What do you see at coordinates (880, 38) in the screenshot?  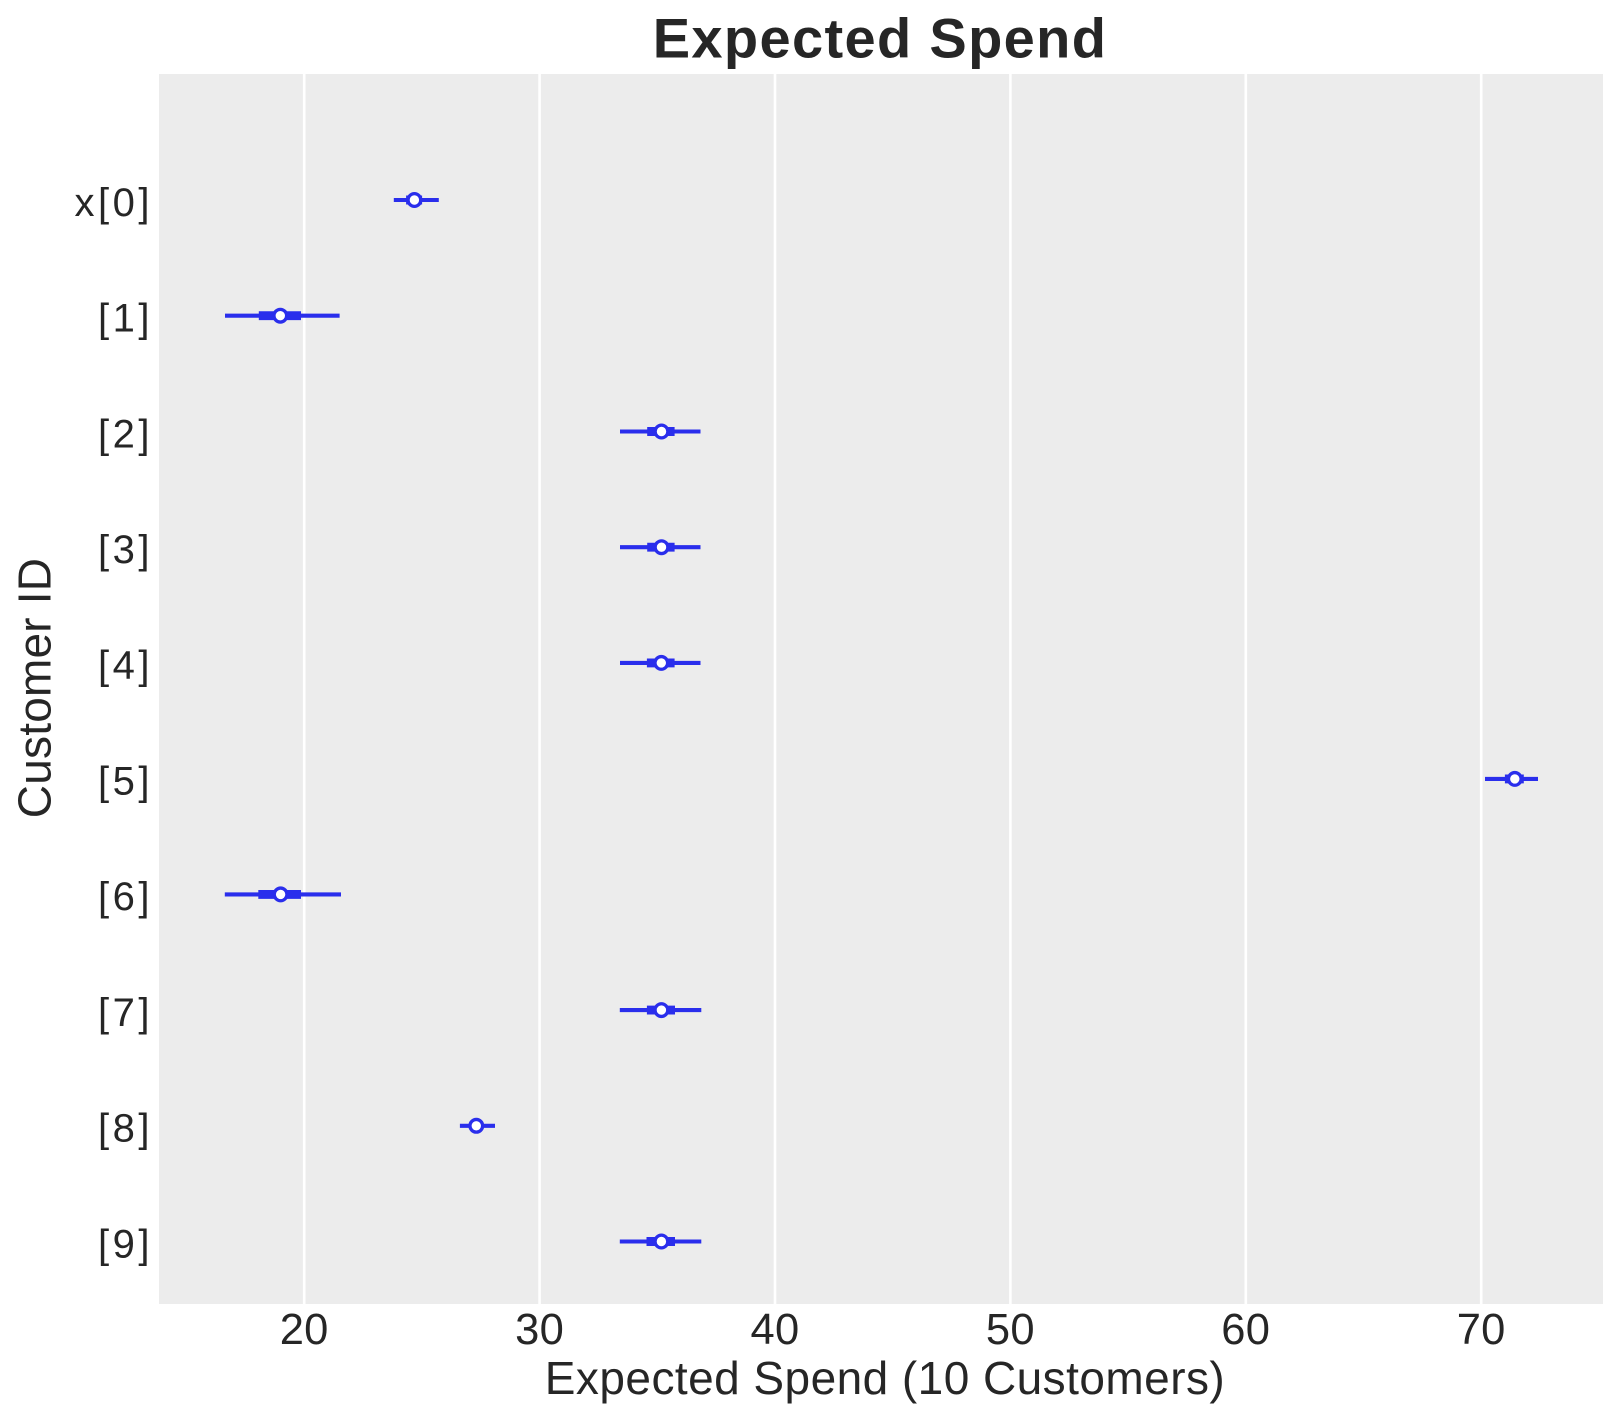 I see `svg-text: Expected Spend` at bounding box center [880, 38].